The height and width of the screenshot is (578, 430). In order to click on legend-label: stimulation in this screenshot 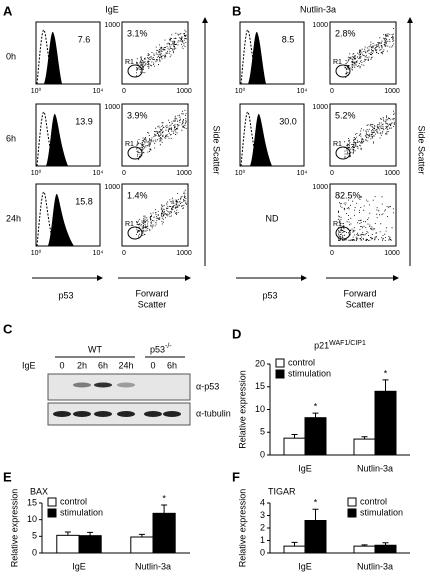, I will do `click(381, 512)`.